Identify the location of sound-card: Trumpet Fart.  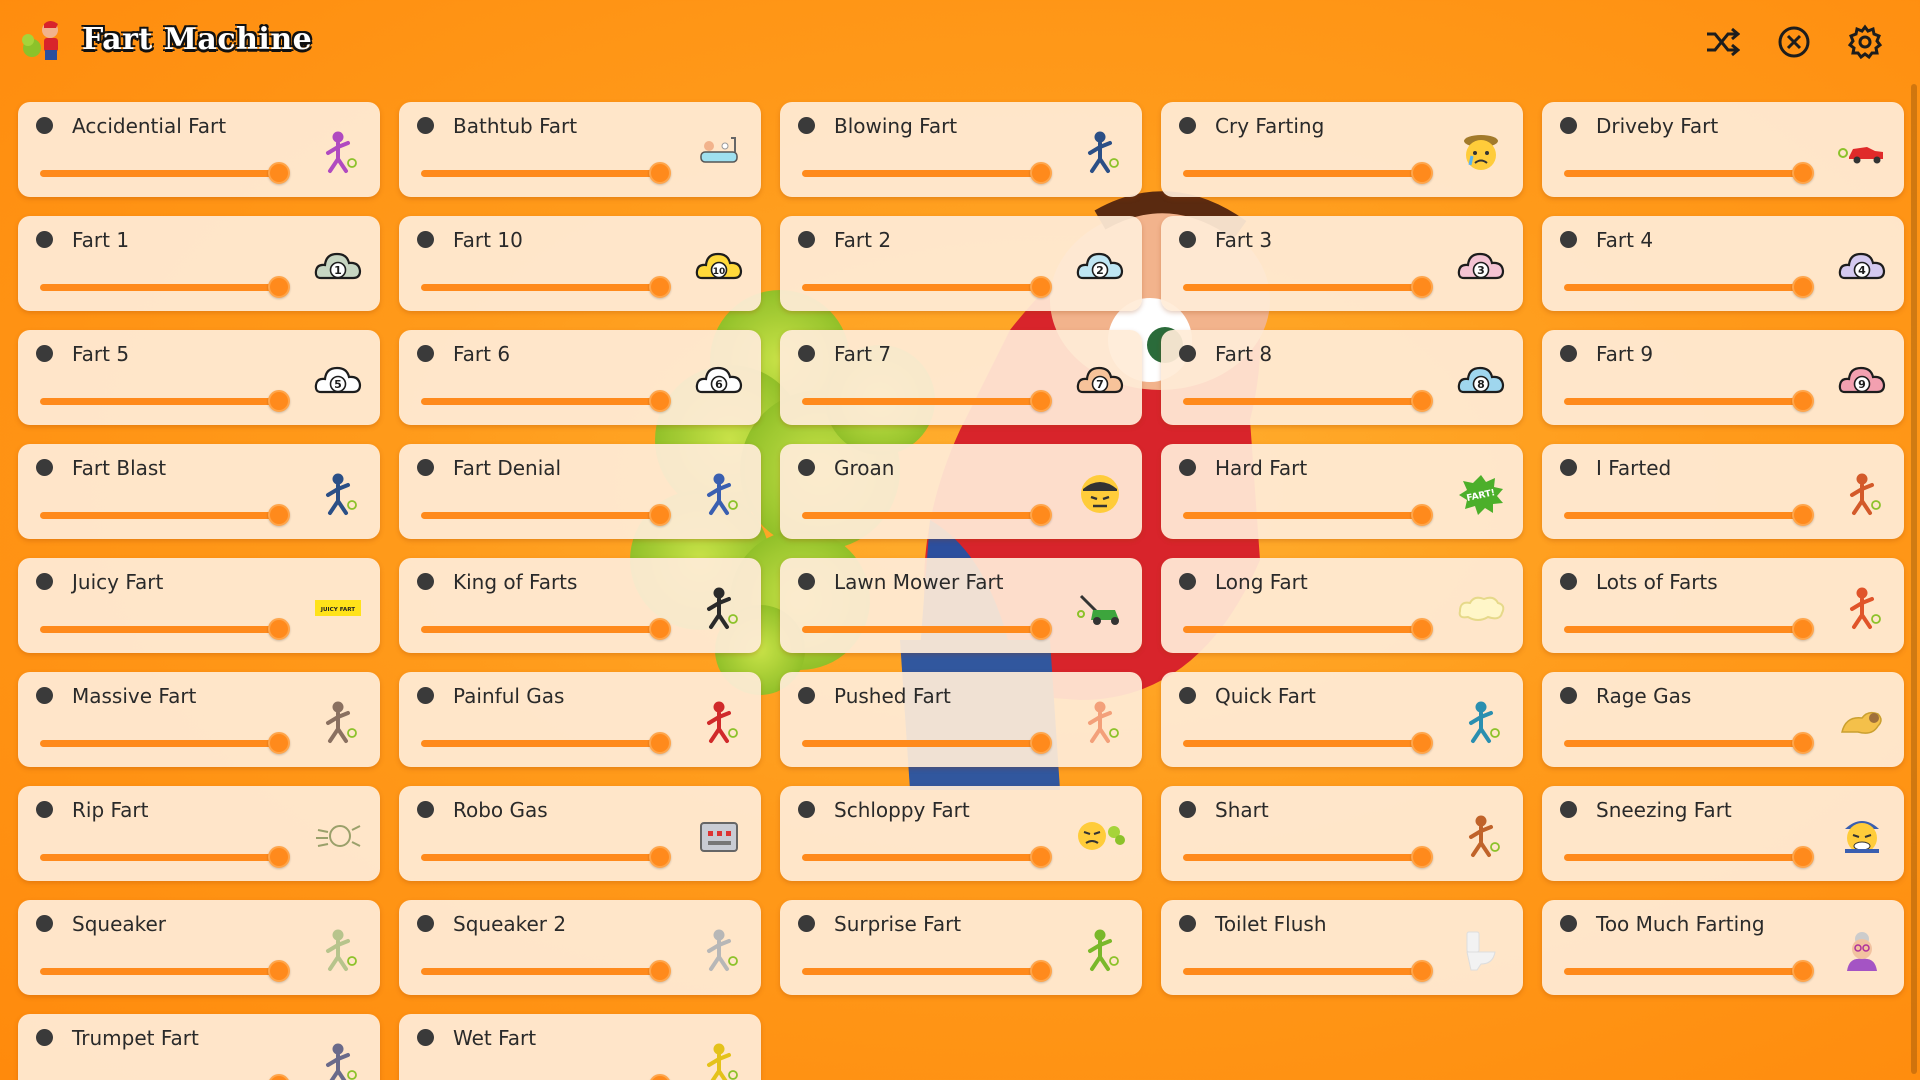
(199, 1047).